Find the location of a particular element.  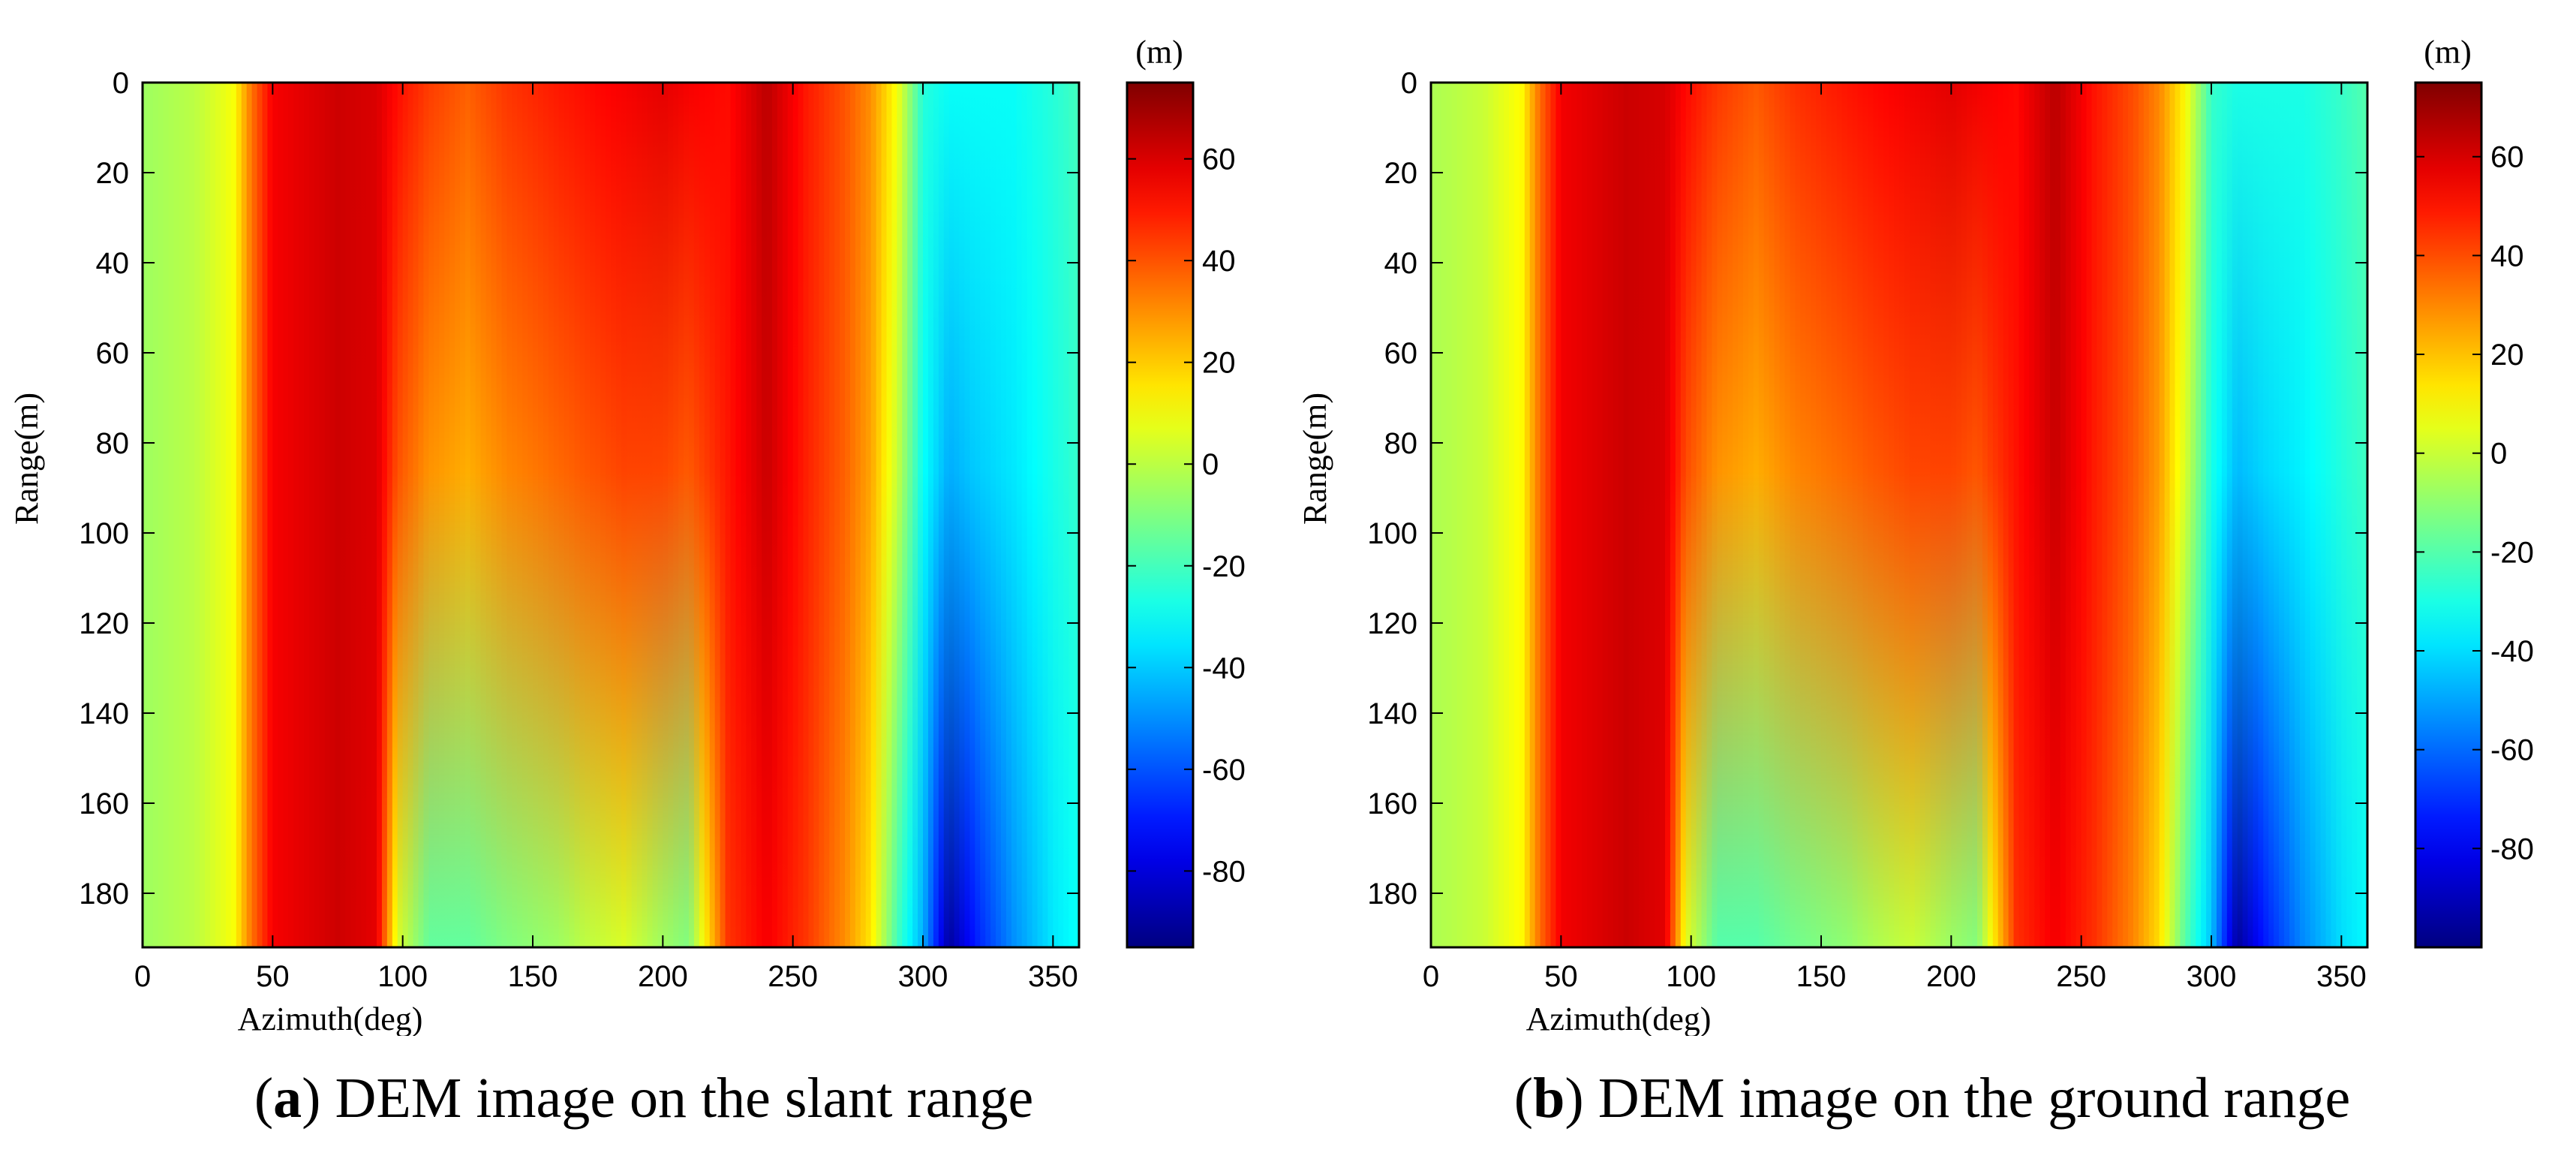

colorbar-tick-label: 0 is located at coordinates (2498, 454).